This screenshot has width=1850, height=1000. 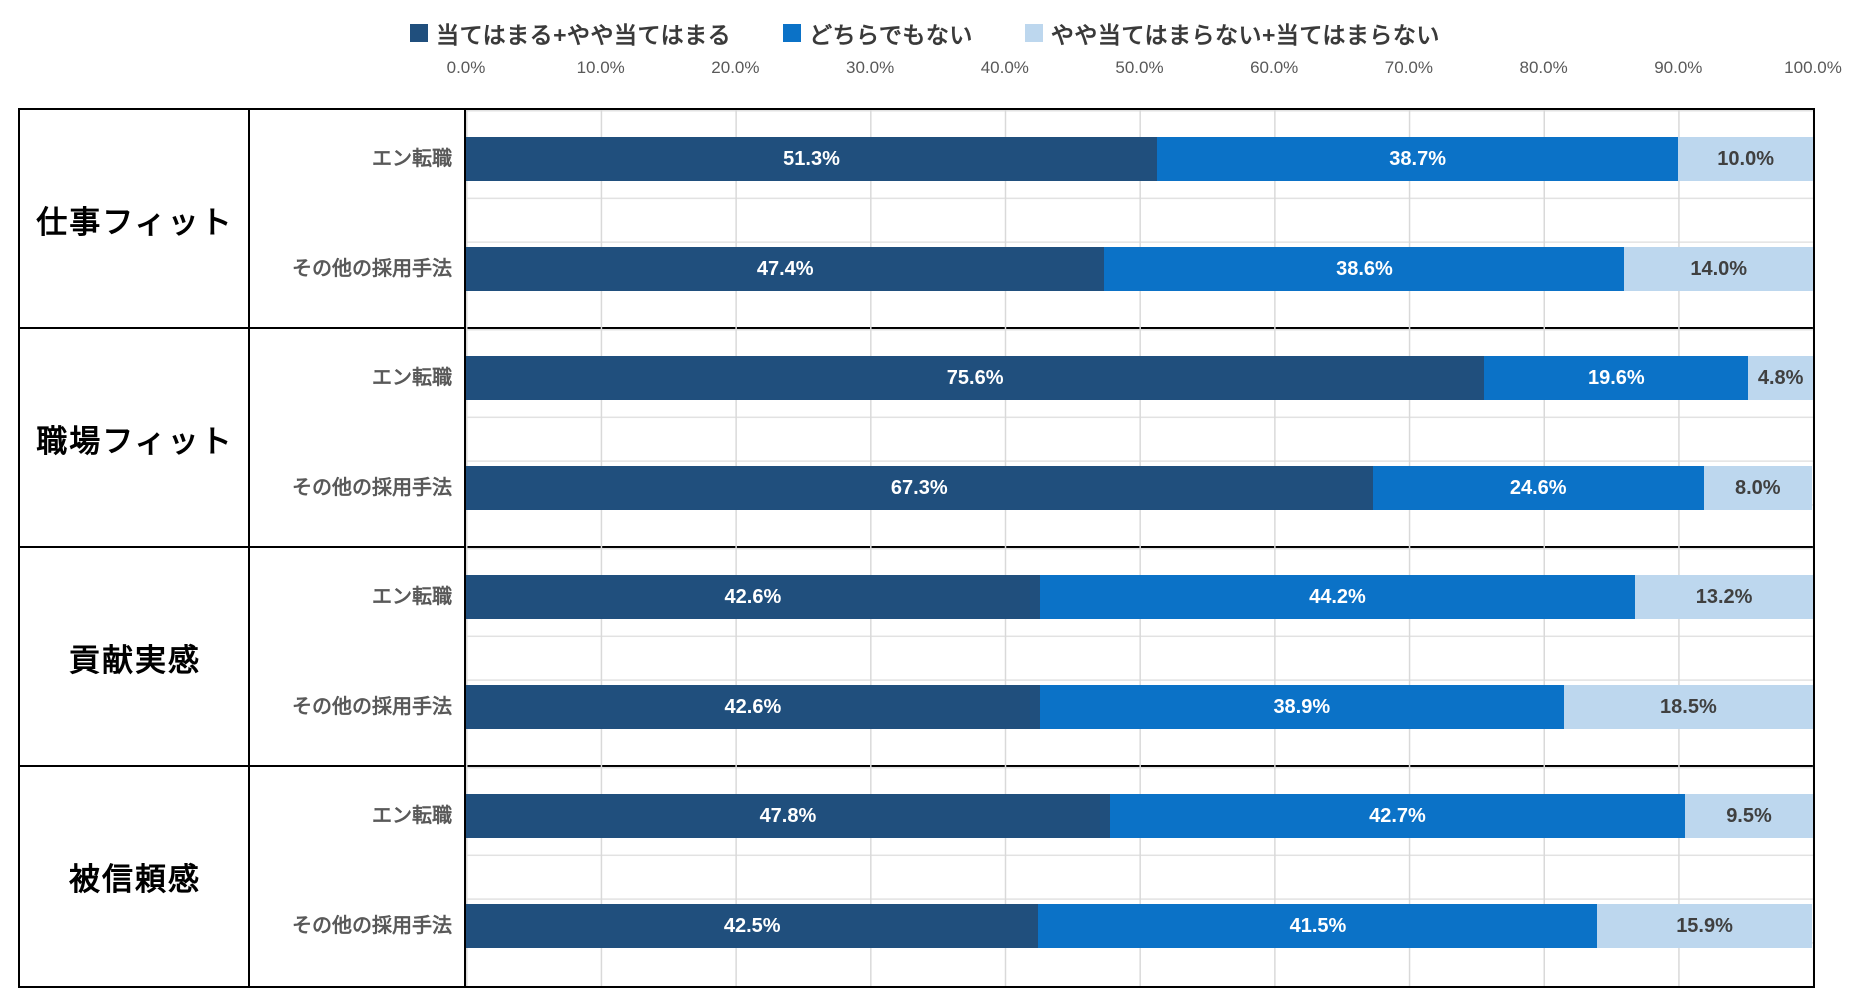 I want to click on bar-row: 47.4% 38.6% 14.0%, so click(x=1139, y=269).